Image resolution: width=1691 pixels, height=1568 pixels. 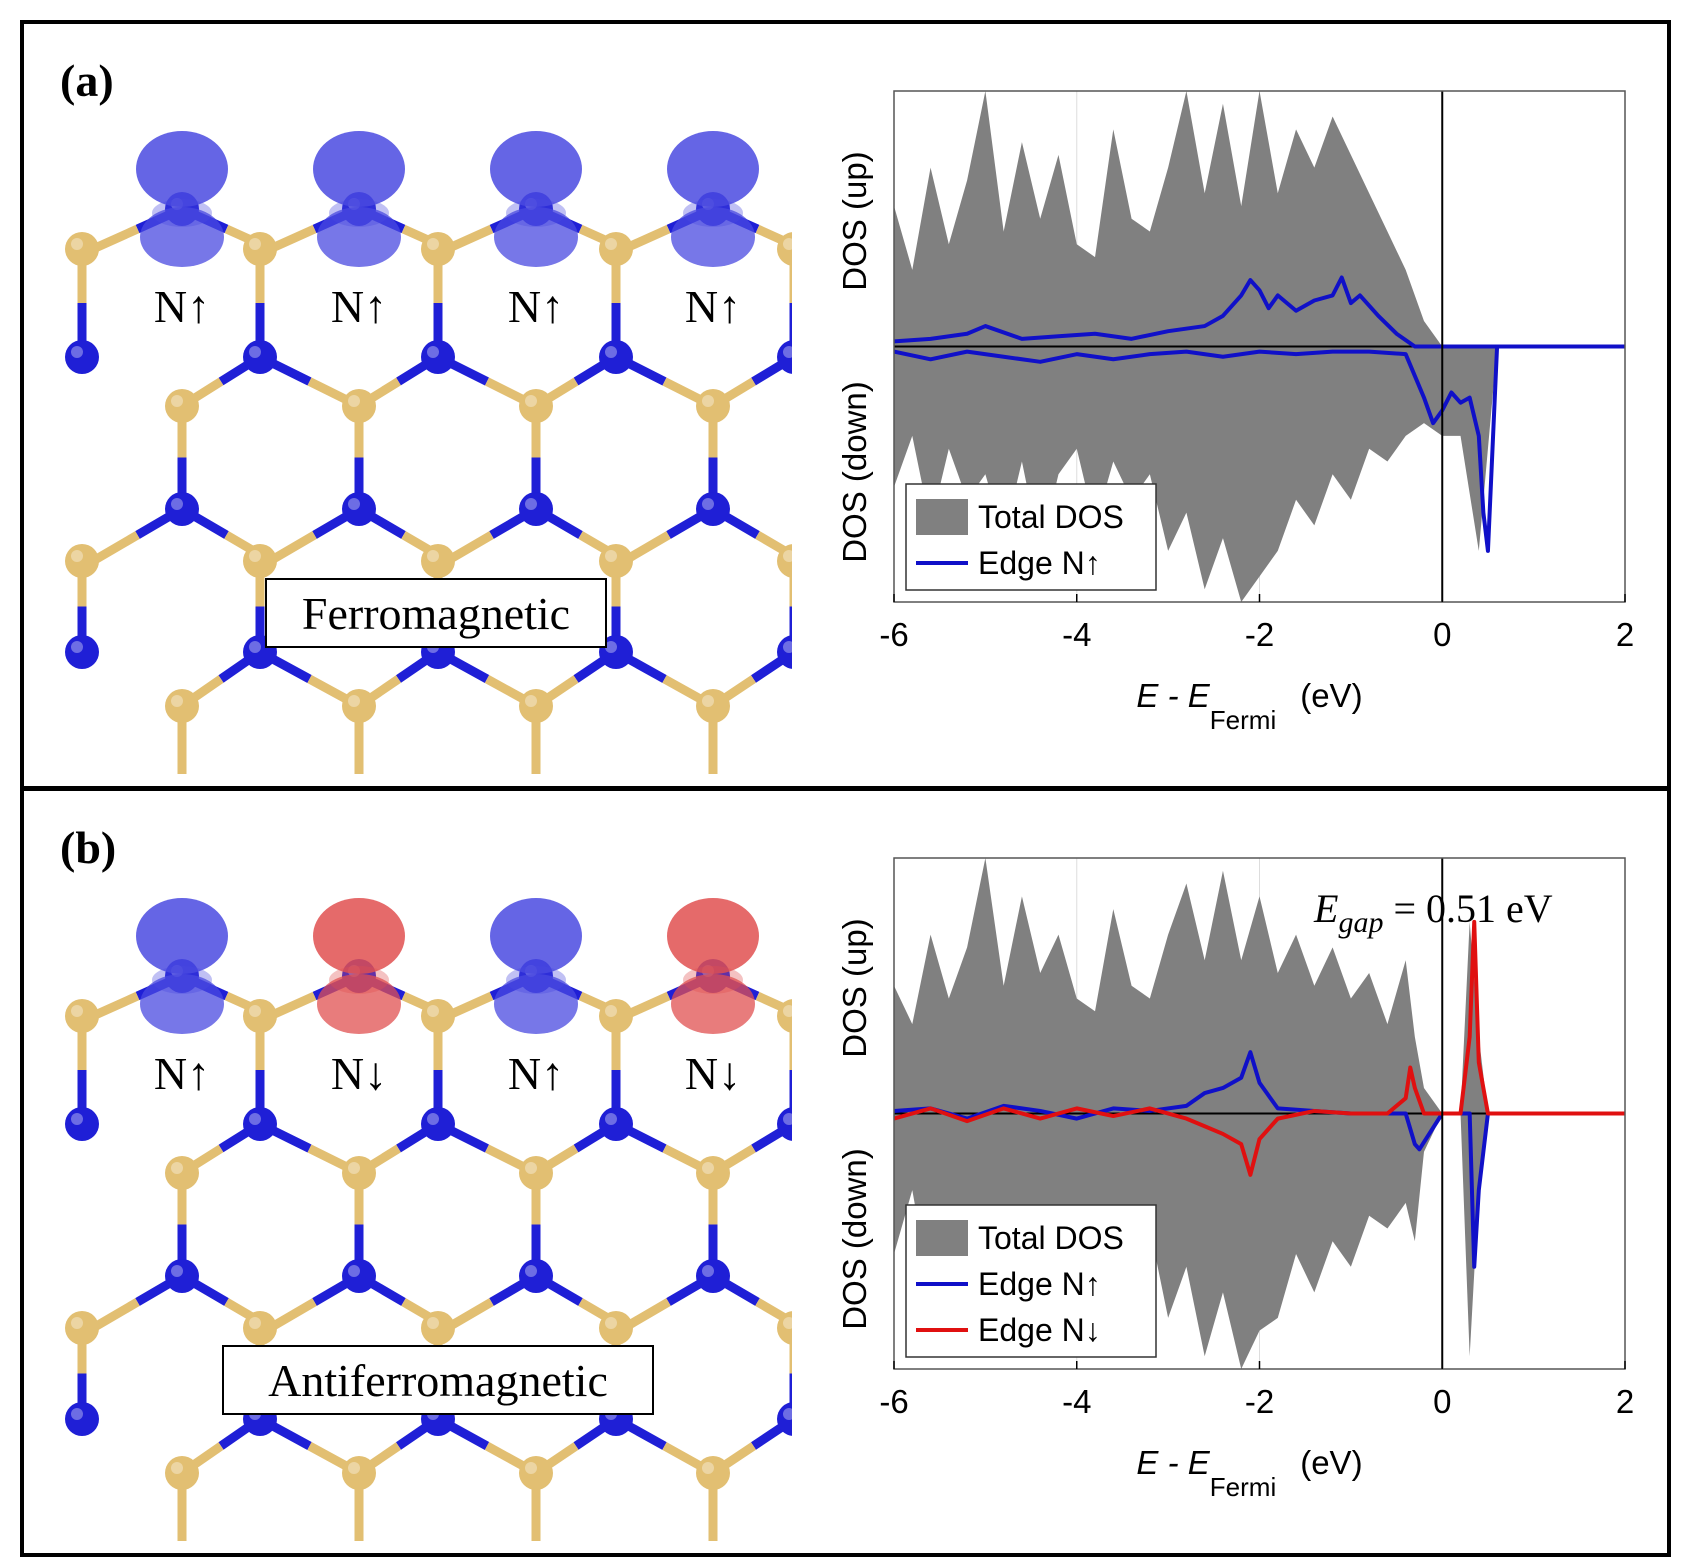 I want to click on gap-annotation: Egap = 0.51 eV, so click(x=1433, y=912).